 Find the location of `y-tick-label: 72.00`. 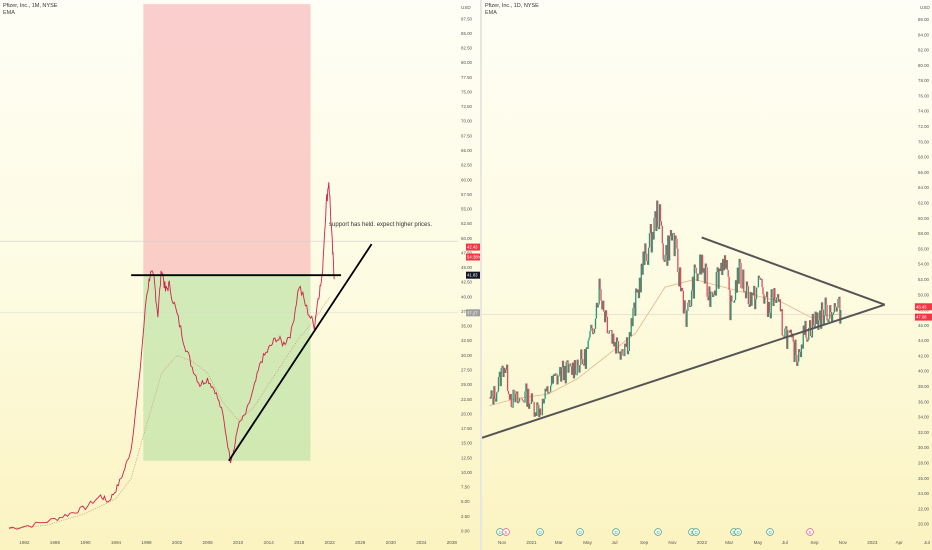

y-tick-label: 72.00 is located at coordinates (924, 126).